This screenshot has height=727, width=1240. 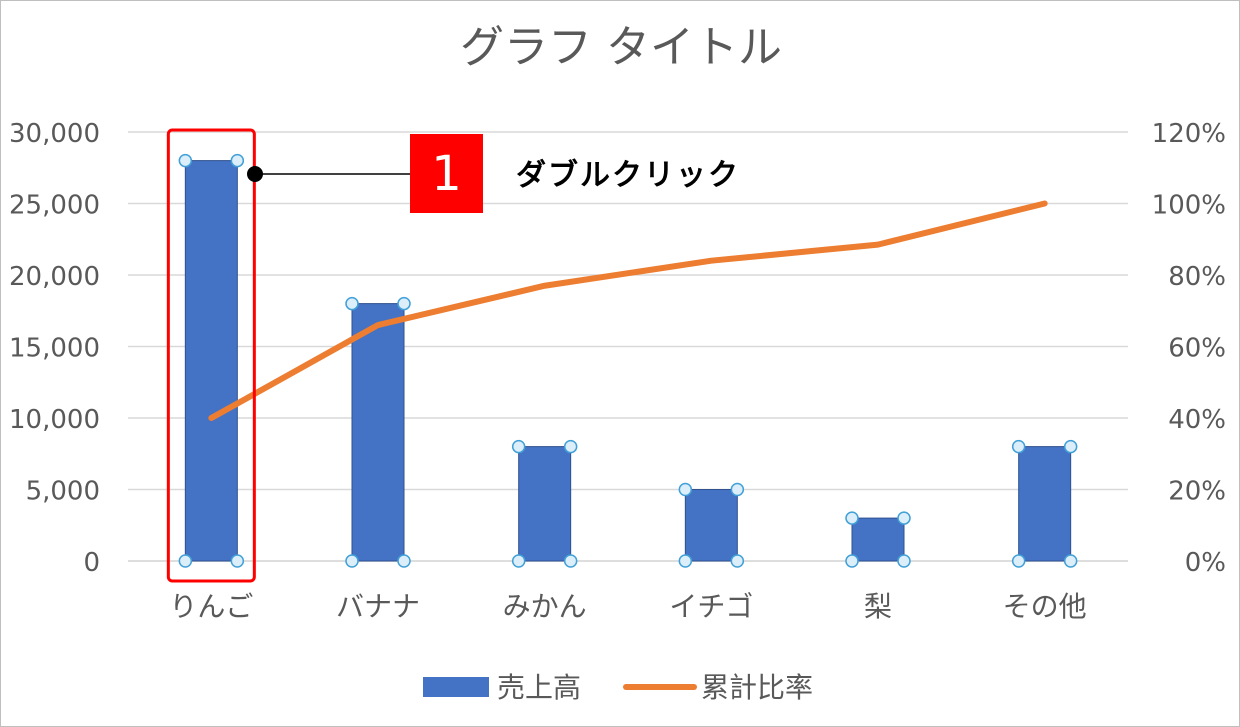 I want to click on highlight-box, so click(x=211, y=355).